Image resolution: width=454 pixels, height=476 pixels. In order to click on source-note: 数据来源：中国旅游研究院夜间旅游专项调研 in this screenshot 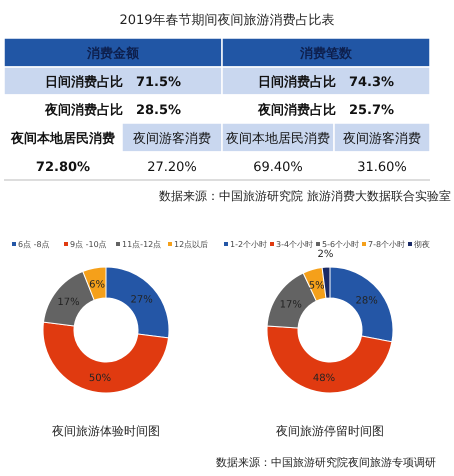, I will do `click(326, 462)`.